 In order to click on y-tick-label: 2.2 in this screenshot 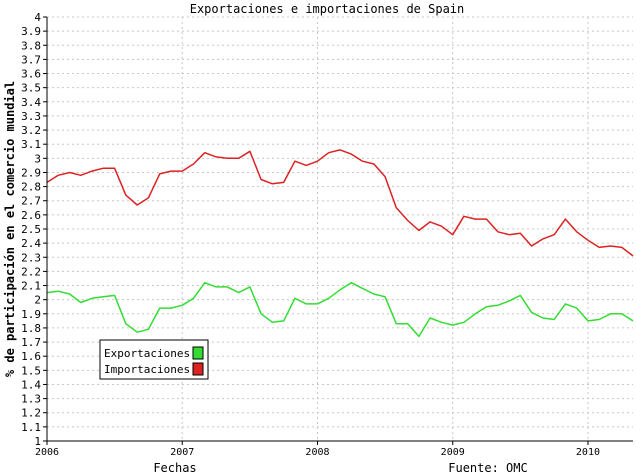, I will do `click(31, 271)`.